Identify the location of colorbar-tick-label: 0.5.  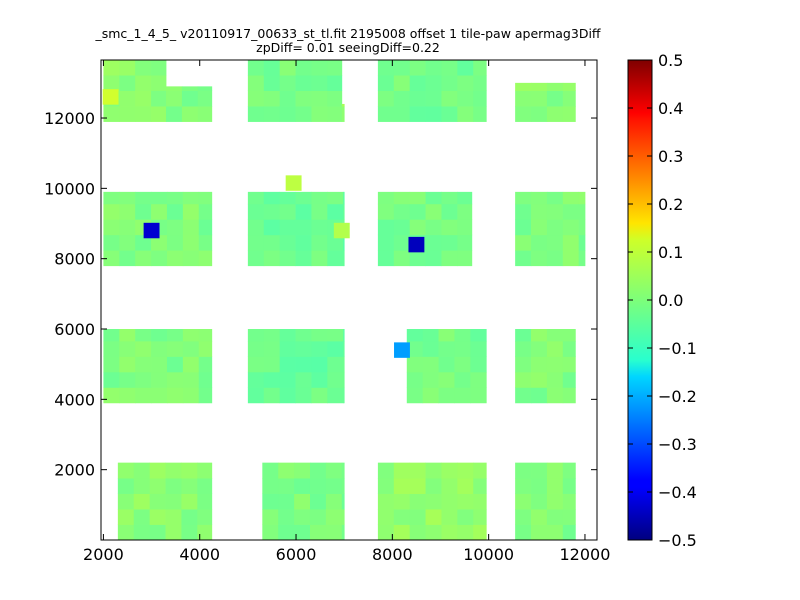
(670, 60).